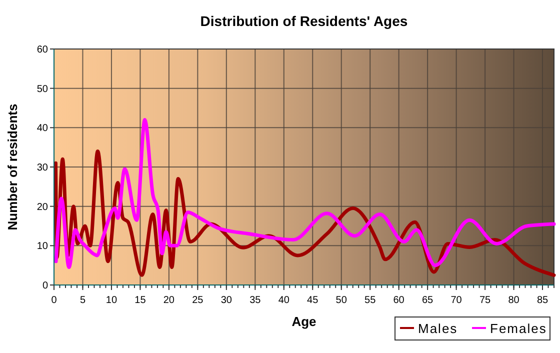 Image resolution: width=560 pixels, height=353 pixels. Describe the element at coordinates (45, 286) in the screenshot. I see `y-tick-label: 0` at that location.